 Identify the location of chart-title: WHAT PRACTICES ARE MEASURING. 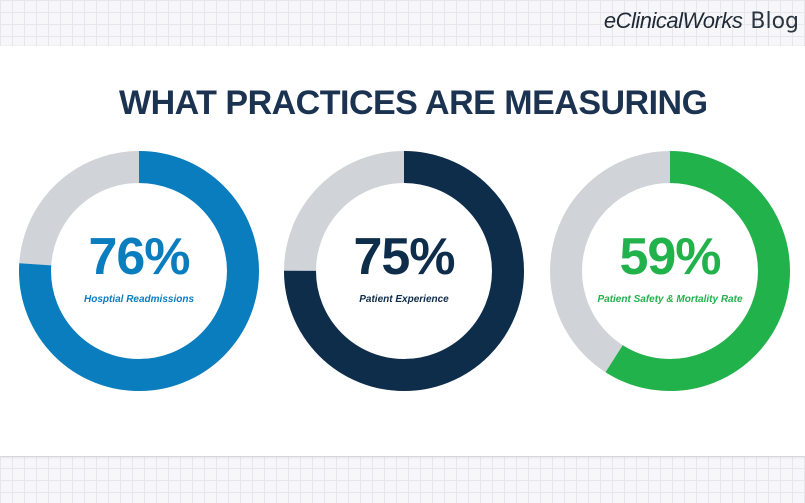
(413, 103).